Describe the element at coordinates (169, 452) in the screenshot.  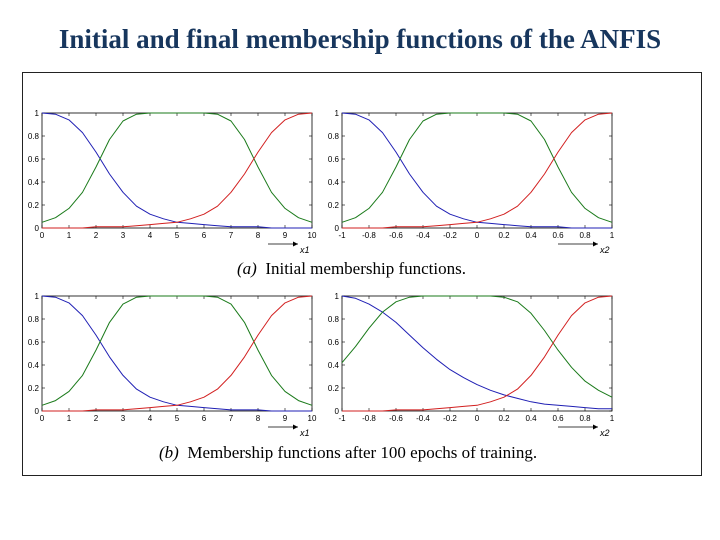
I see `caption-b-label: (b)` at that location.